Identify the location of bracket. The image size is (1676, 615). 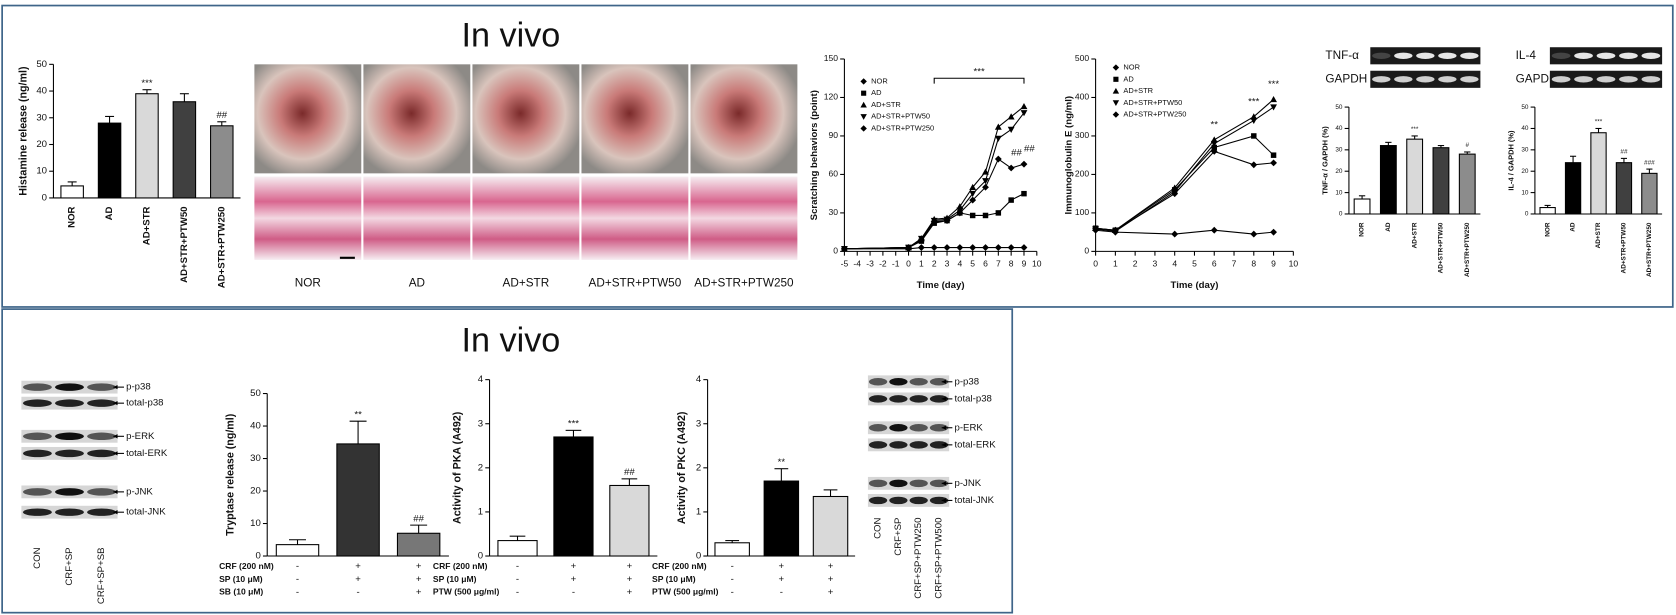
(979, 80).